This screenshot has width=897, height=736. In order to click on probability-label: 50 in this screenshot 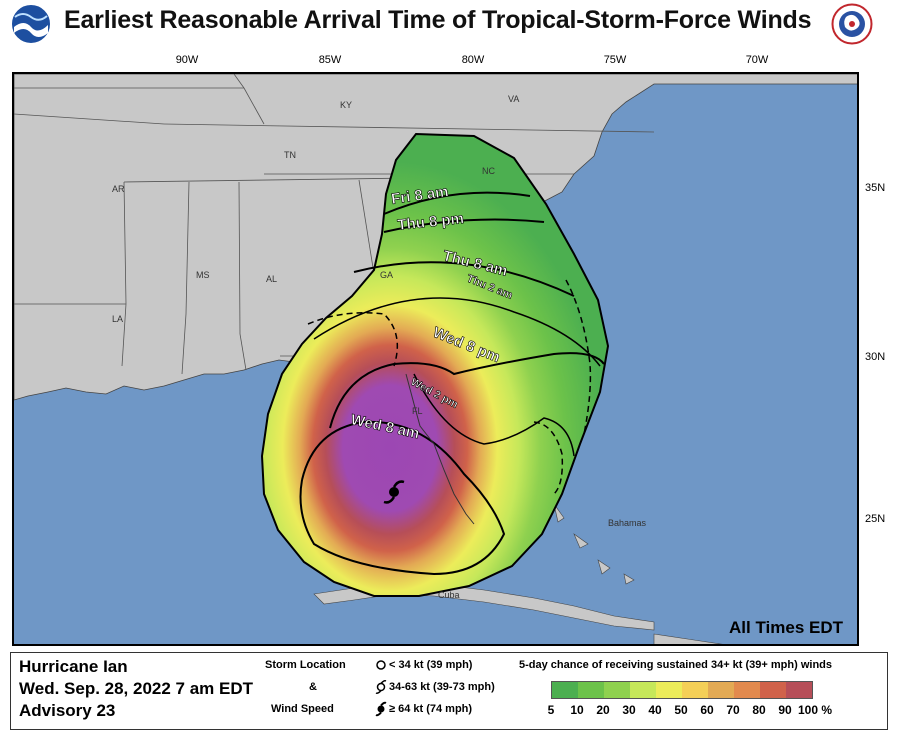, I will do `click(681, 710)`.